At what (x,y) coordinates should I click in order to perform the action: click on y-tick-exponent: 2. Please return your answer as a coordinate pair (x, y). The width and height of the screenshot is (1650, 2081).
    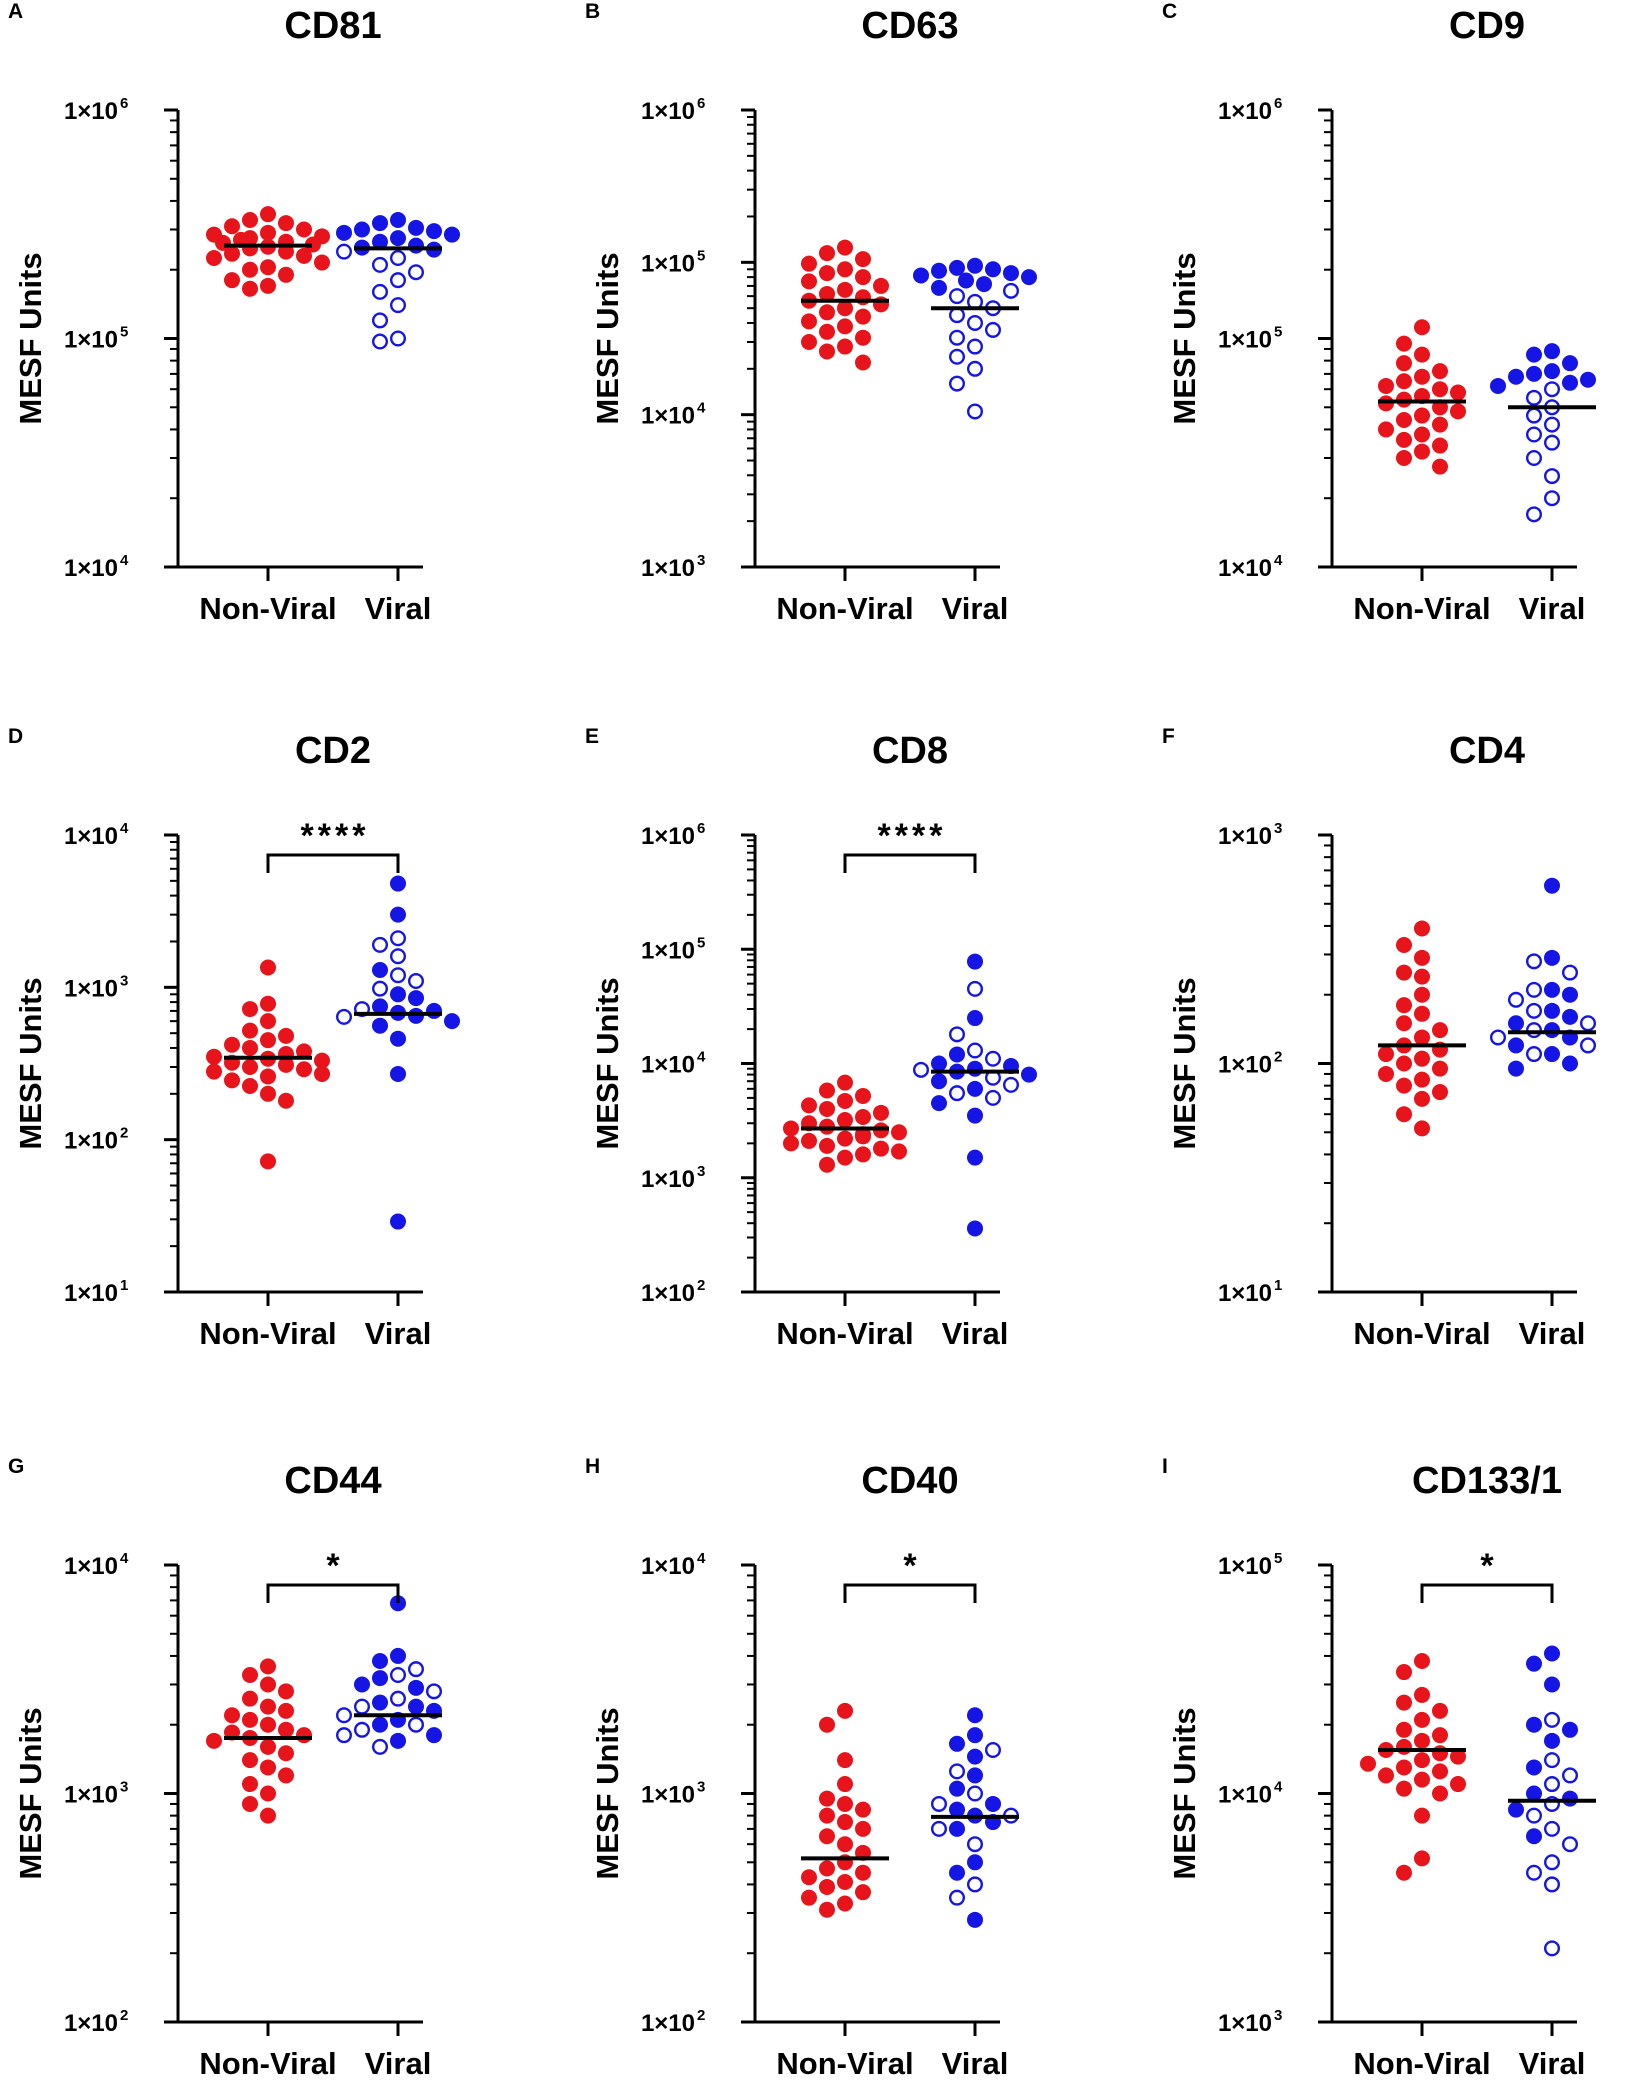
    Looking at the image, I should click on (124, 1133).